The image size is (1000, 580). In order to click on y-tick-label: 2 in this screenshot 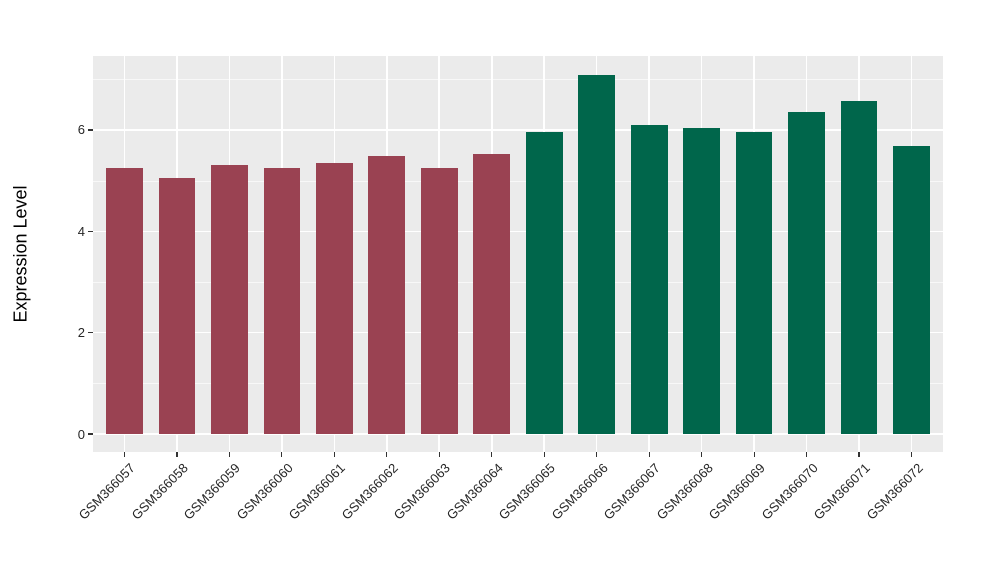, I will do `click(81, 333)`.